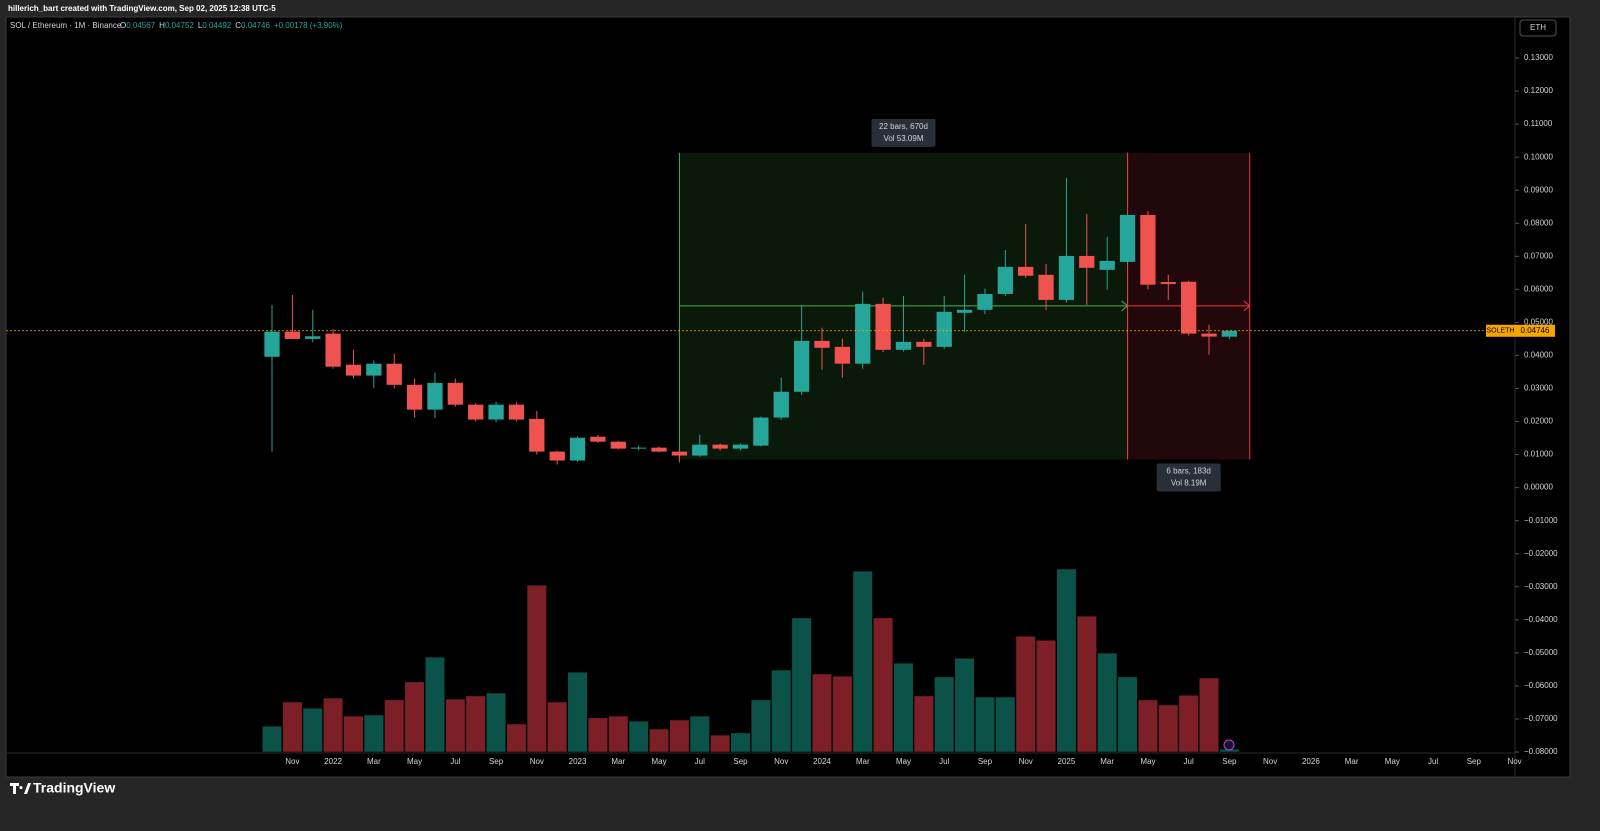 The image size is (1600, 831). I want to click on y-tick-label: 0.11000, so click(1538, 123).